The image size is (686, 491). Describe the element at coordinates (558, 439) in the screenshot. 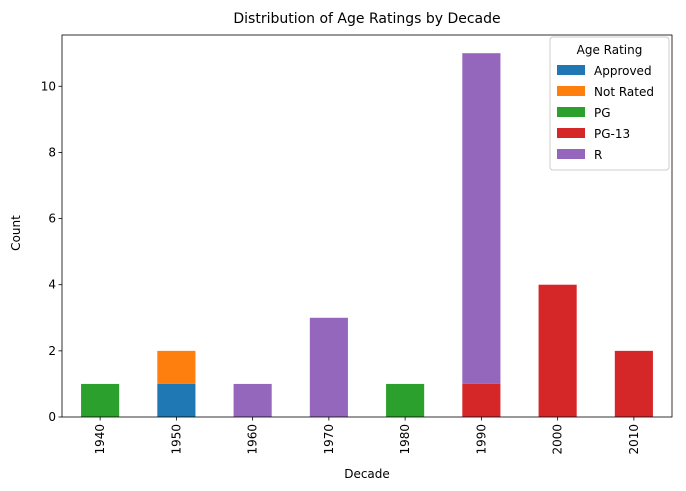

I see `x-tick-label: 2000` at that location.